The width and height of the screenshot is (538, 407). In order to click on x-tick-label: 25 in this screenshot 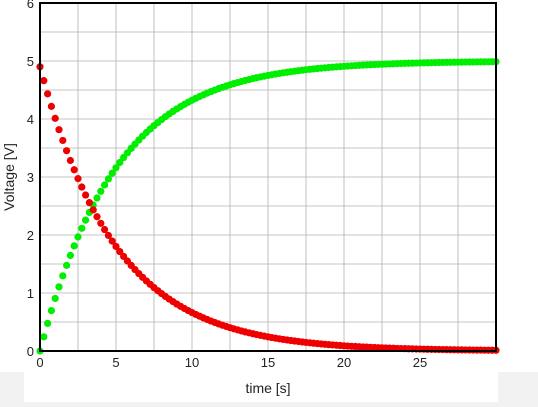, I will do `click(420, 362)`.